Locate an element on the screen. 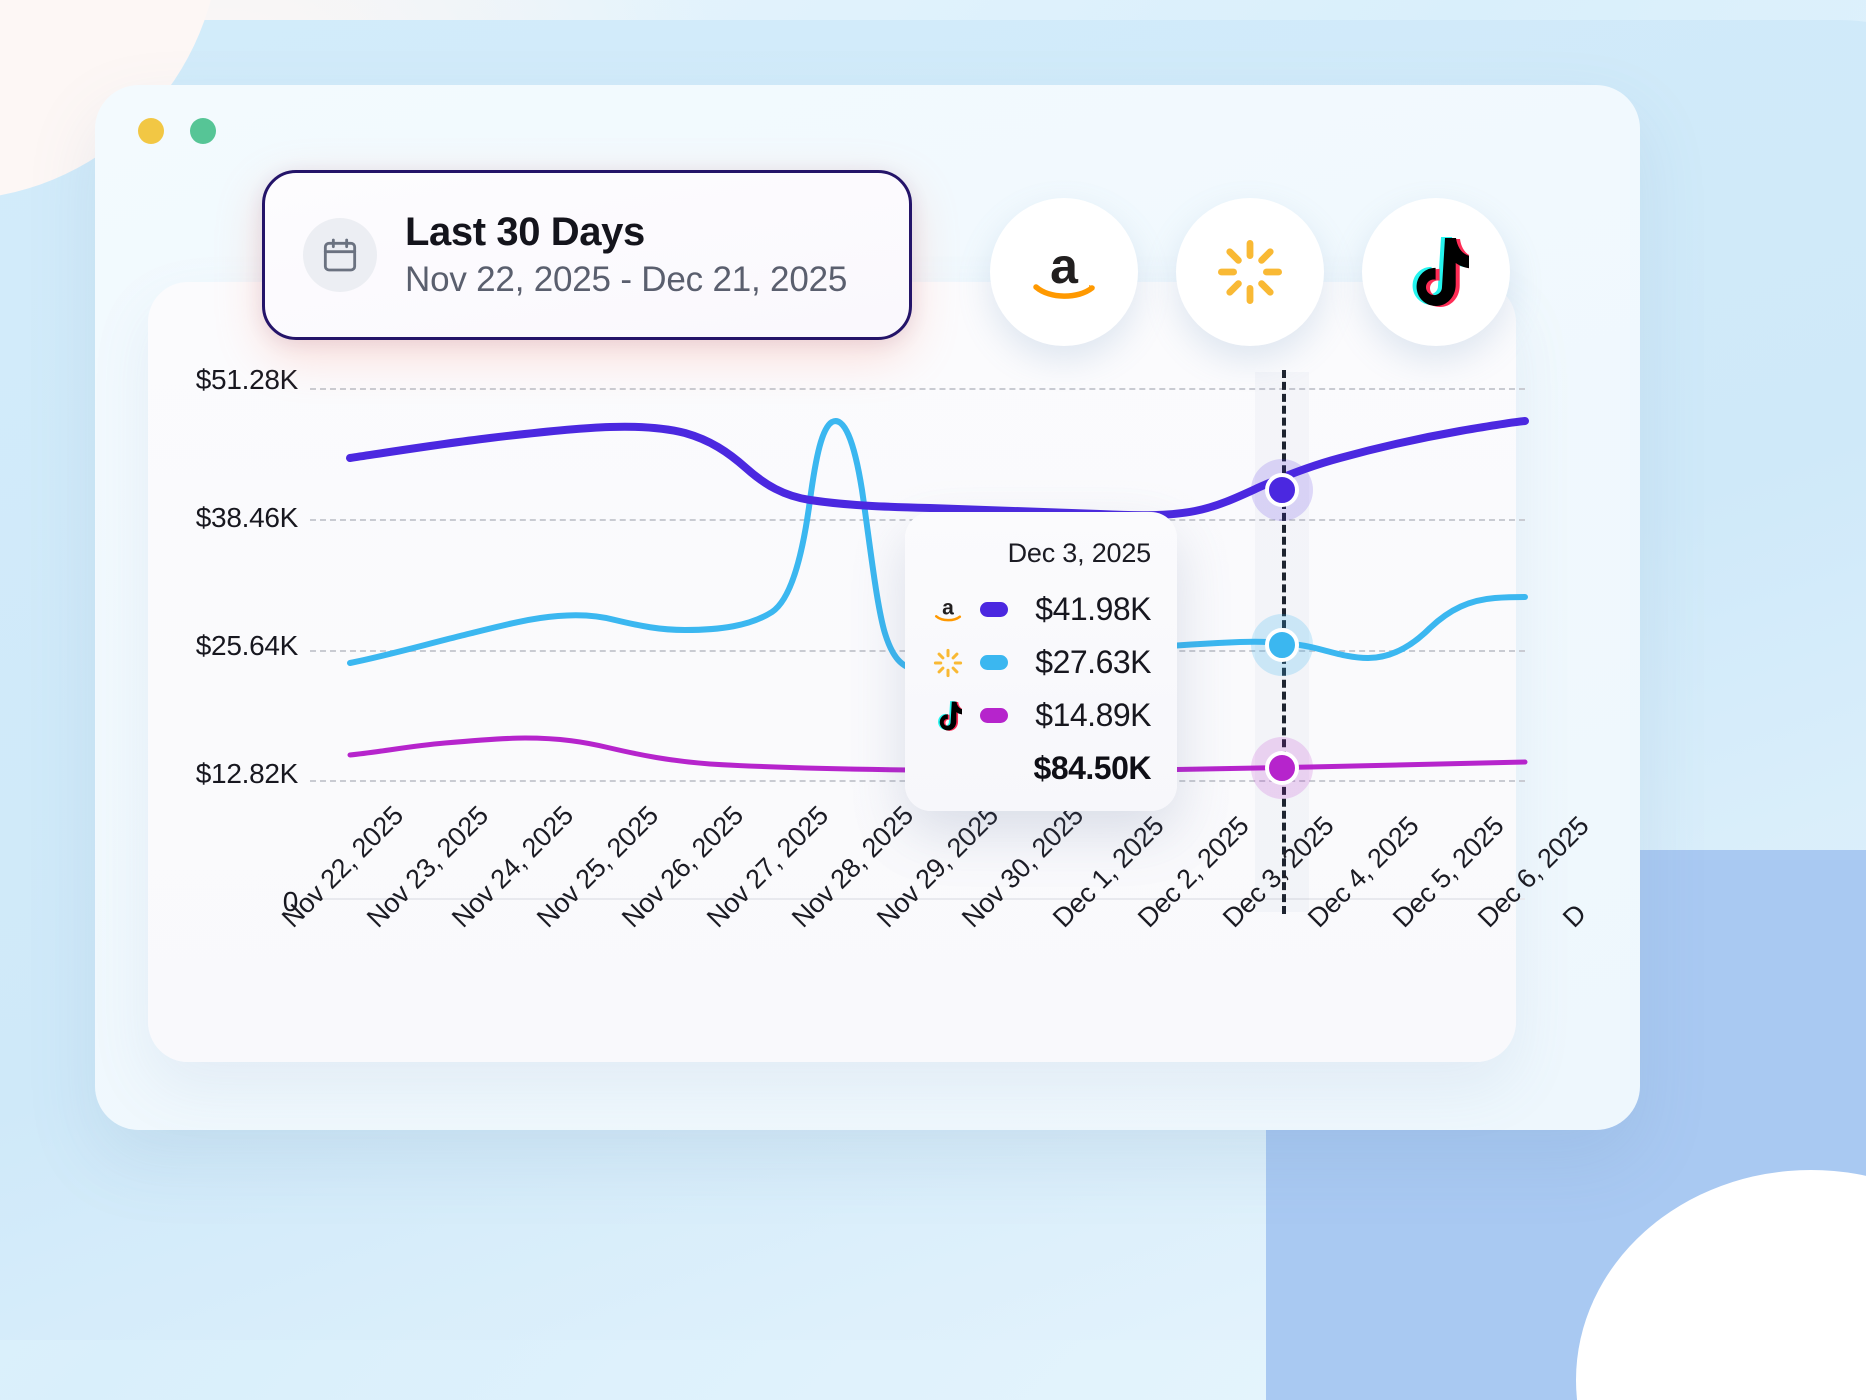  chart-tooltip: Dec 3, 2025 a $41.98K is located at coordinates (1041, 661).